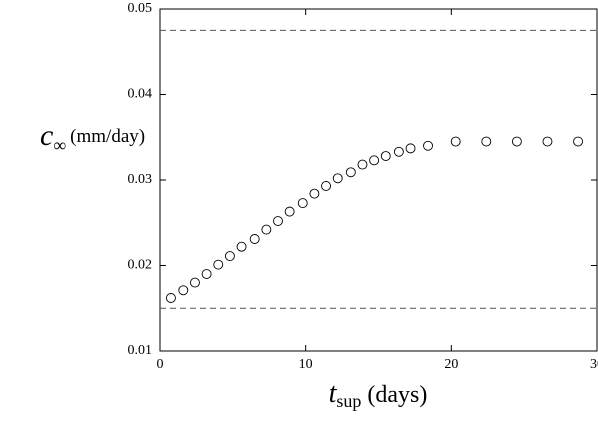 The image size is (598, 421). I want to click on x-tick-label: 20, so click(451, 364).